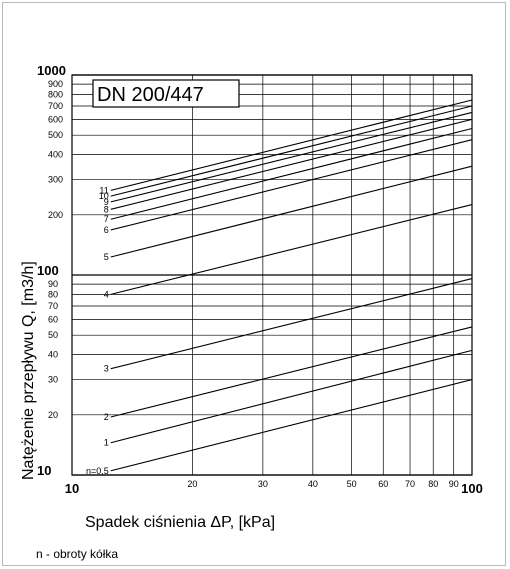 The width and height of the screenshot is (510, 569). What do you see at coordinates (55, 106) in the screenshot?
I see `y-tick-label: 700` at bounding box center [55, 106].